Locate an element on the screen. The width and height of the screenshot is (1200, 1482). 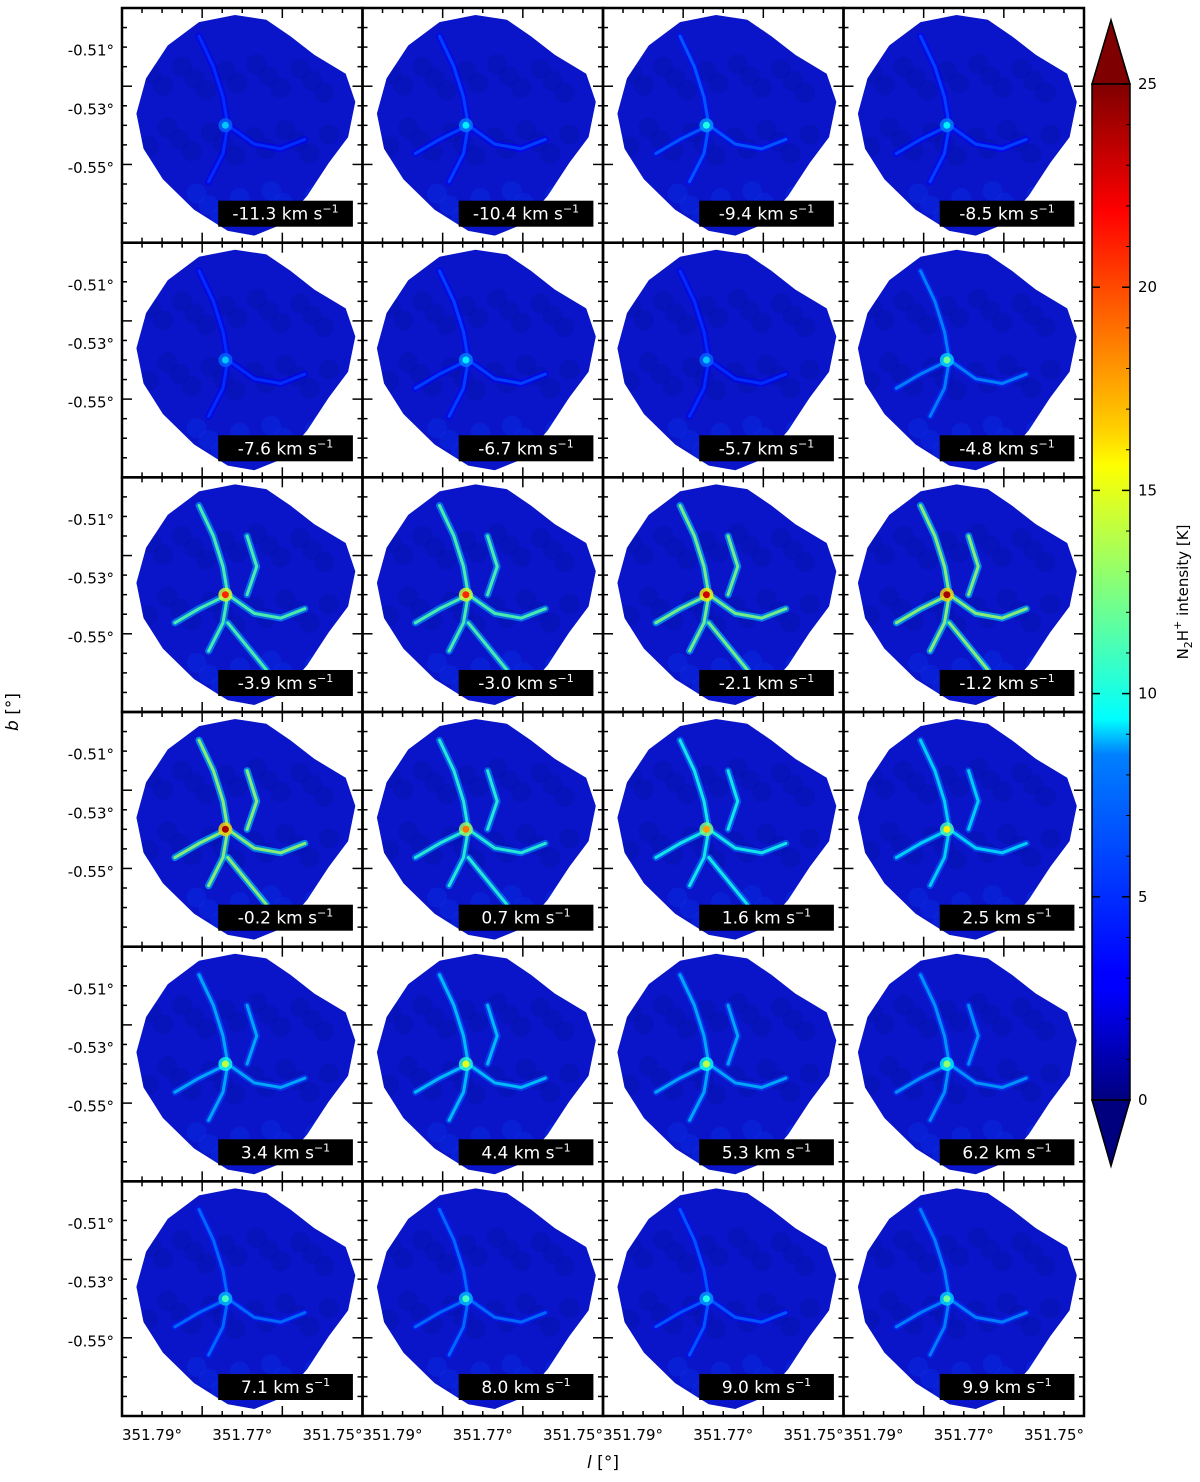
velocity-label: -11.3 km s−1 is located at coordinates (285, 214).